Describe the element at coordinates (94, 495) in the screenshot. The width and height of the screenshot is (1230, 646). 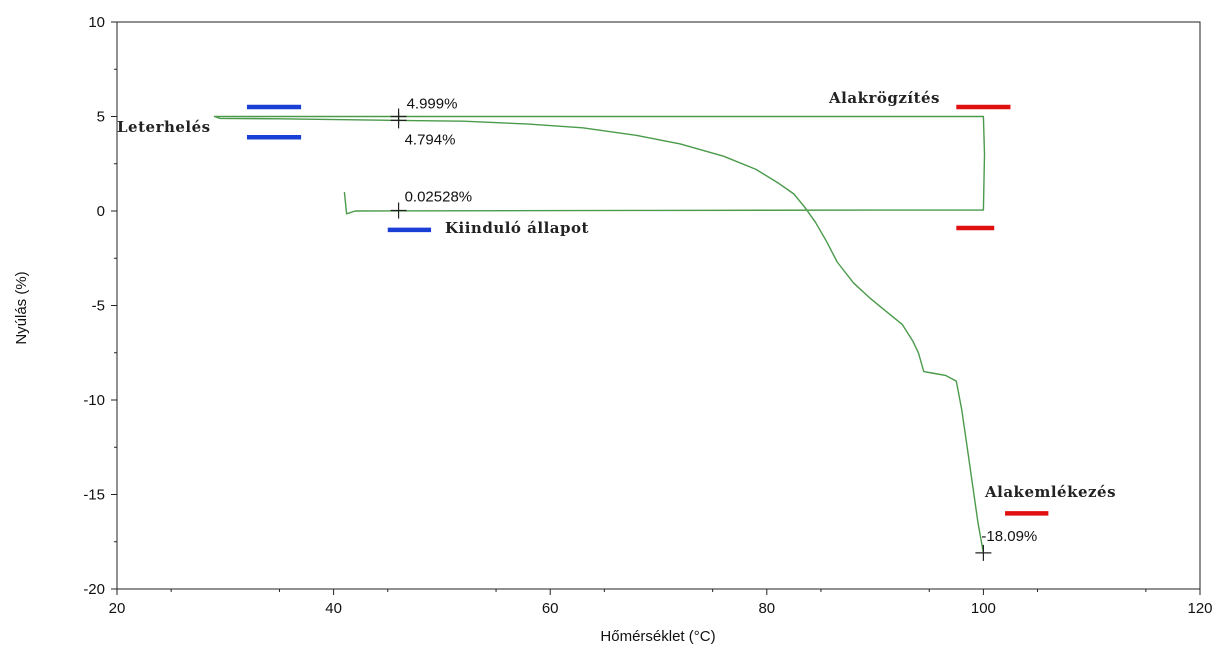
I see `y-tick-label: -15` at that location.